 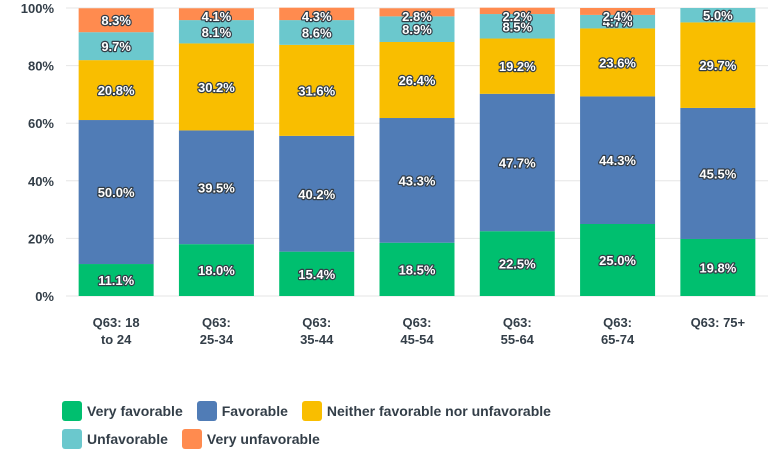 I want to click on data-label: 50.0%, so click(x=116, y=192).